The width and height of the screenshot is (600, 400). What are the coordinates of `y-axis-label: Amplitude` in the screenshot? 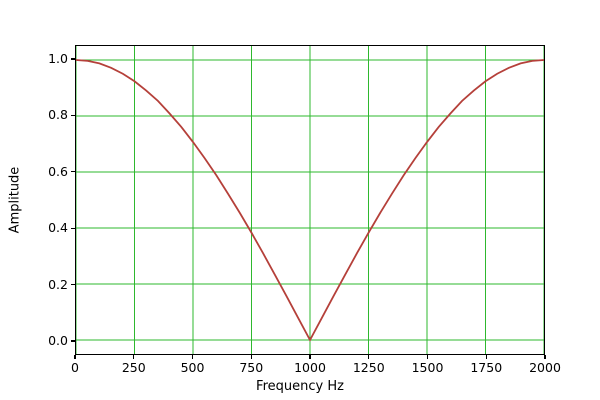 It's located at (15, 200).